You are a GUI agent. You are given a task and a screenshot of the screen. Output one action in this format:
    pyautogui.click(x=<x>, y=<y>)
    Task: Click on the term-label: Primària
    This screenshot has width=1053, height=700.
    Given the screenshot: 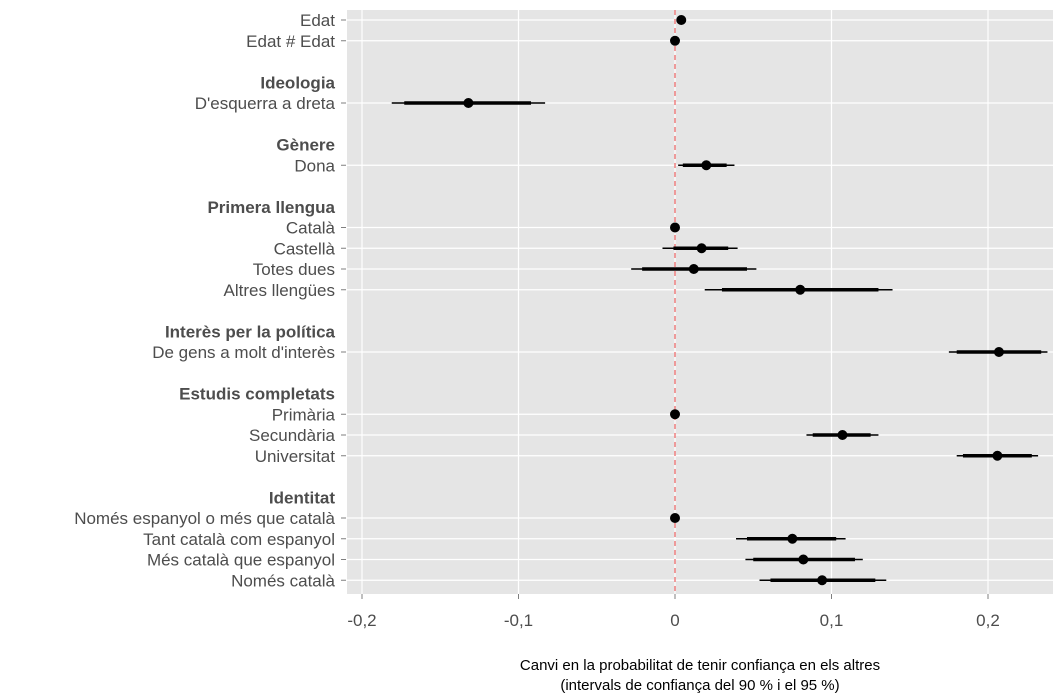 What is the action you would take?
    pyautogui.click(x=304, y=414)
    